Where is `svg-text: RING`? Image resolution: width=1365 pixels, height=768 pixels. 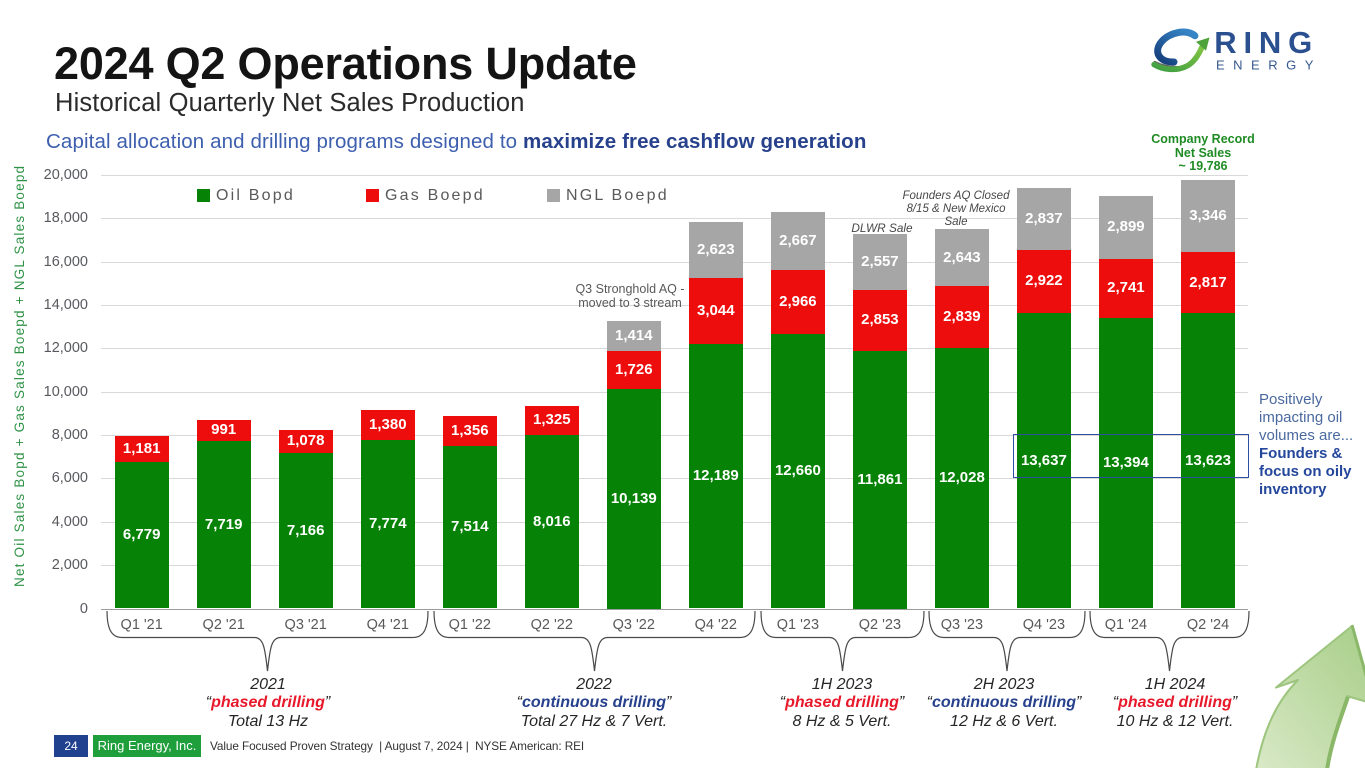 svg-text: RING is located at coordinates (1266, 42).